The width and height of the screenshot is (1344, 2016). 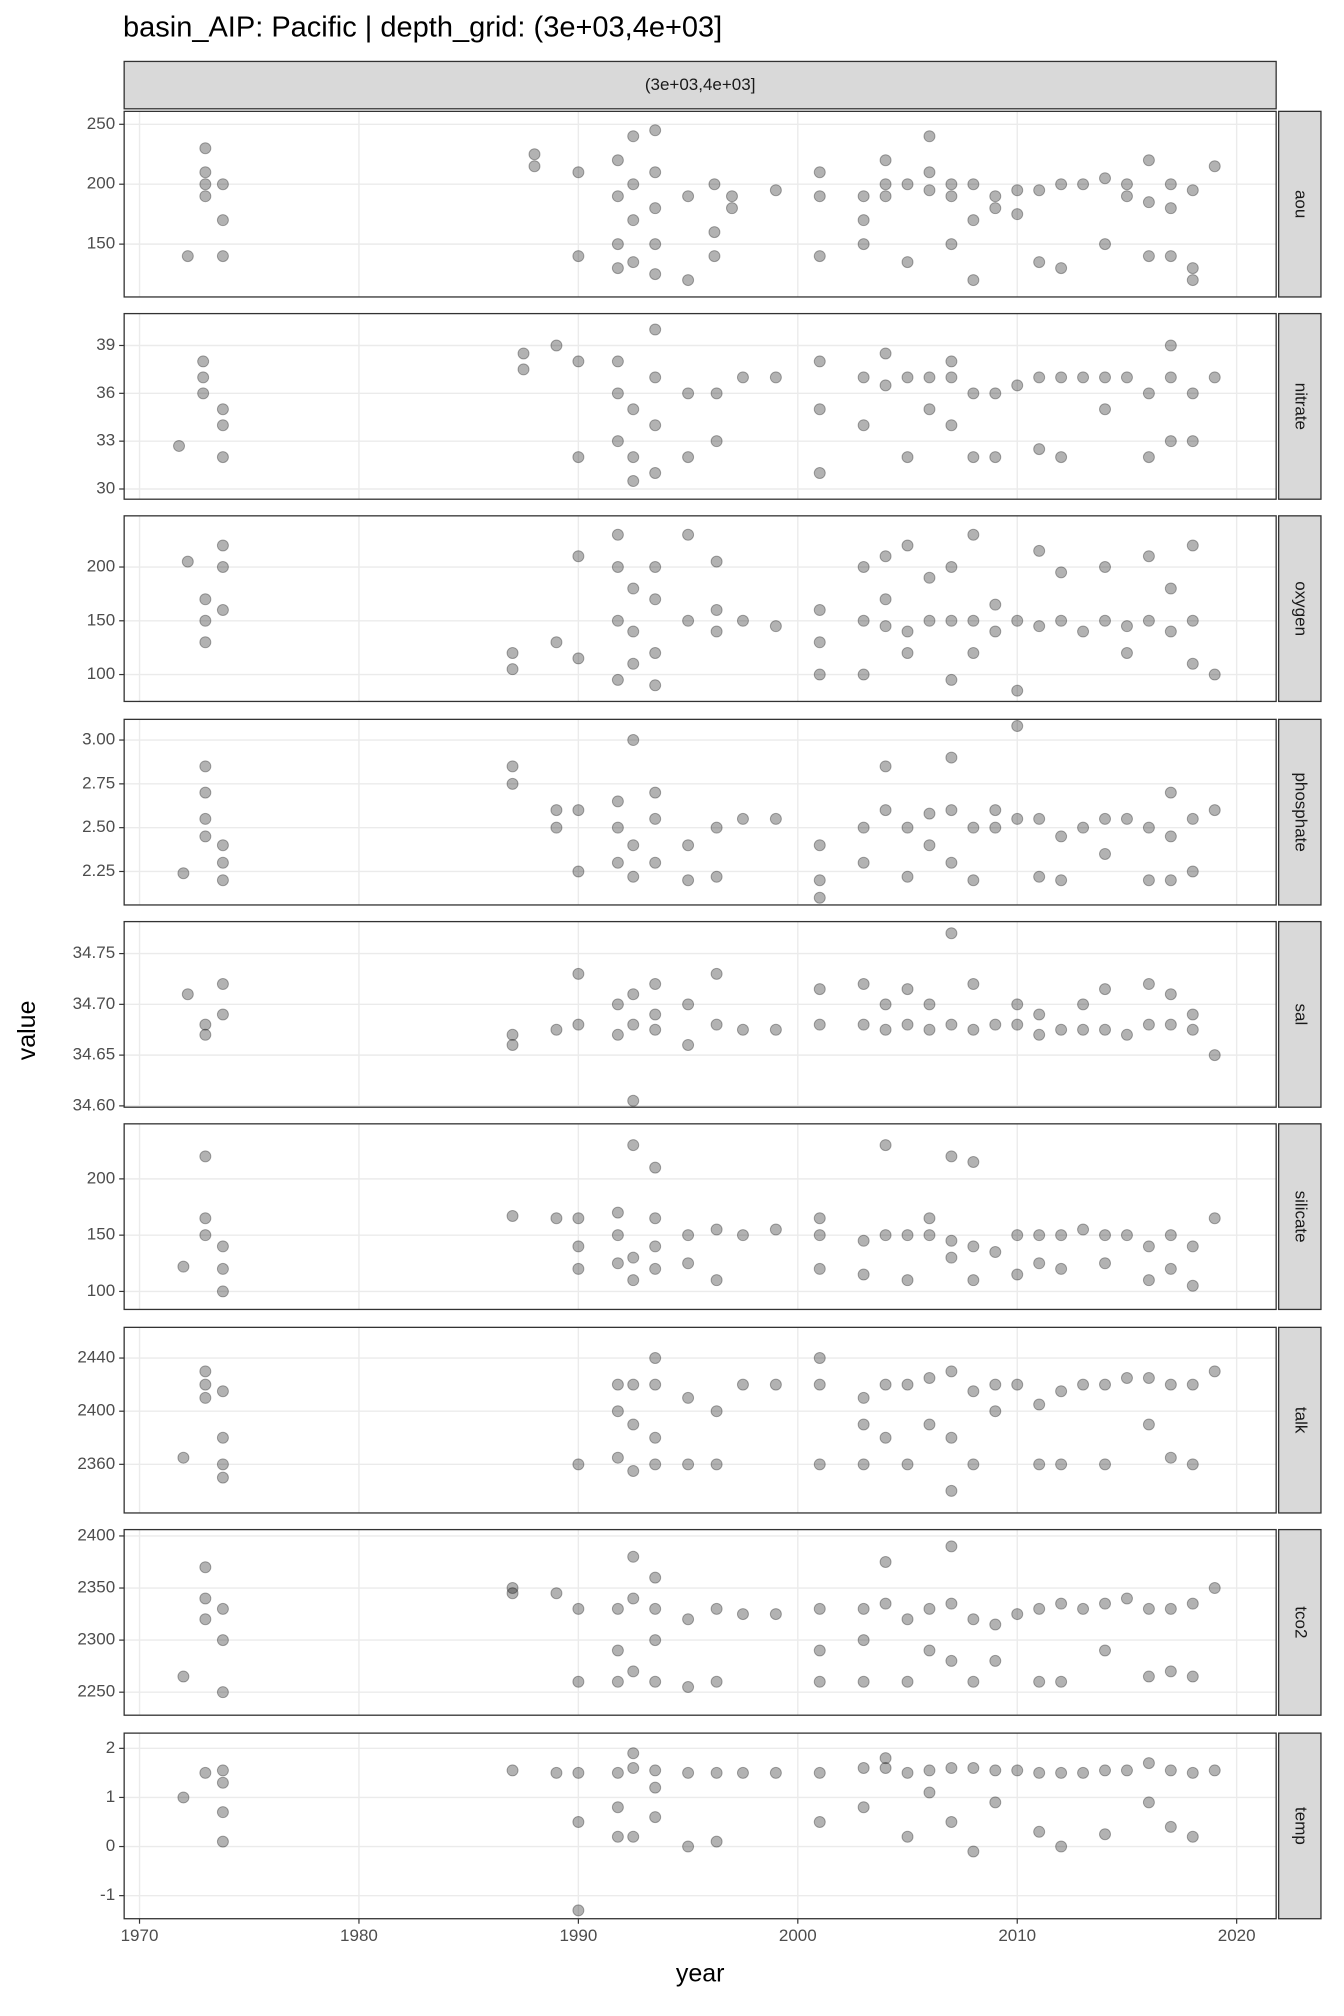 I want to click on strip-label: sal, so click(x=1300, y=1015).